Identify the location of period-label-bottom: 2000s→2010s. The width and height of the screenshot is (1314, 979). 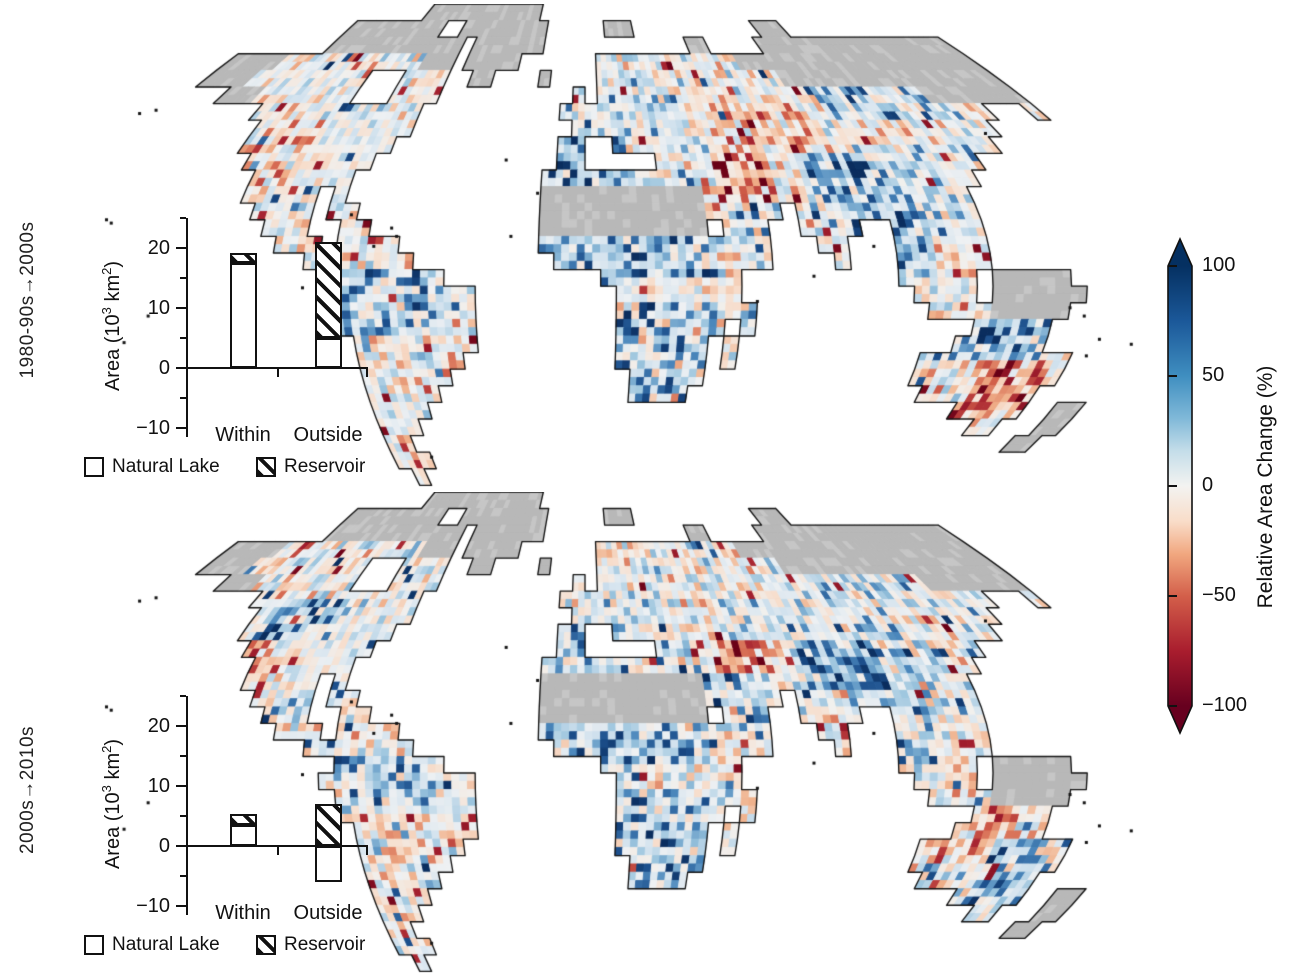
(27, 790).